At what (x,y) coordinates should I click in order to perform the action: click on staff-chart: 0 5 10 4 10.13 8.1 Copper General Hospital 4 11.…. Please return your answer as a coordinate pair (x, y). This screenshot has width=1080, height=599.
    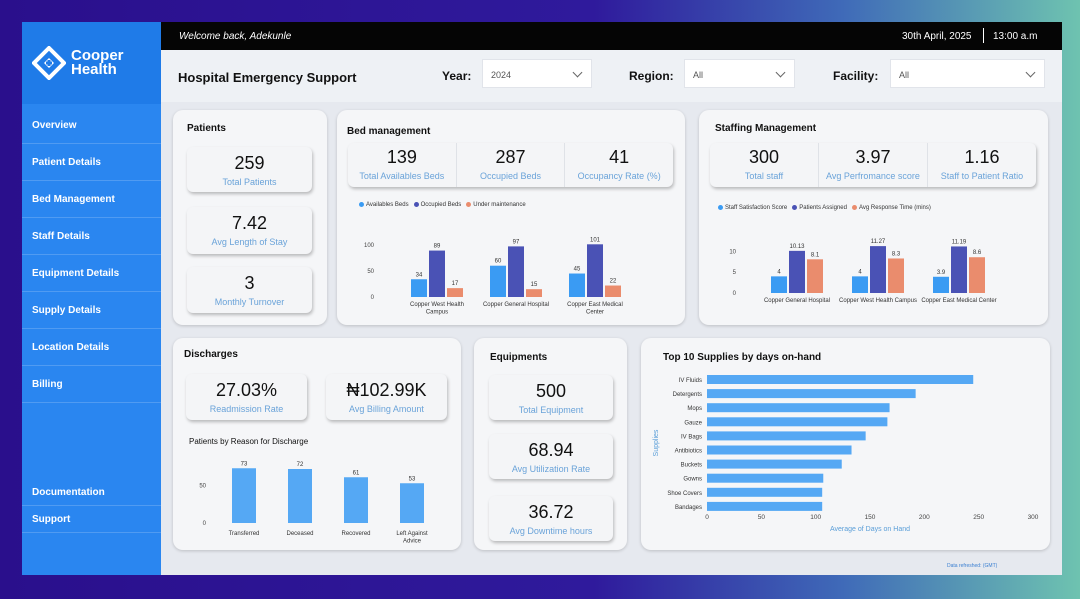
    Looking at the image, I should click on (862, 271).